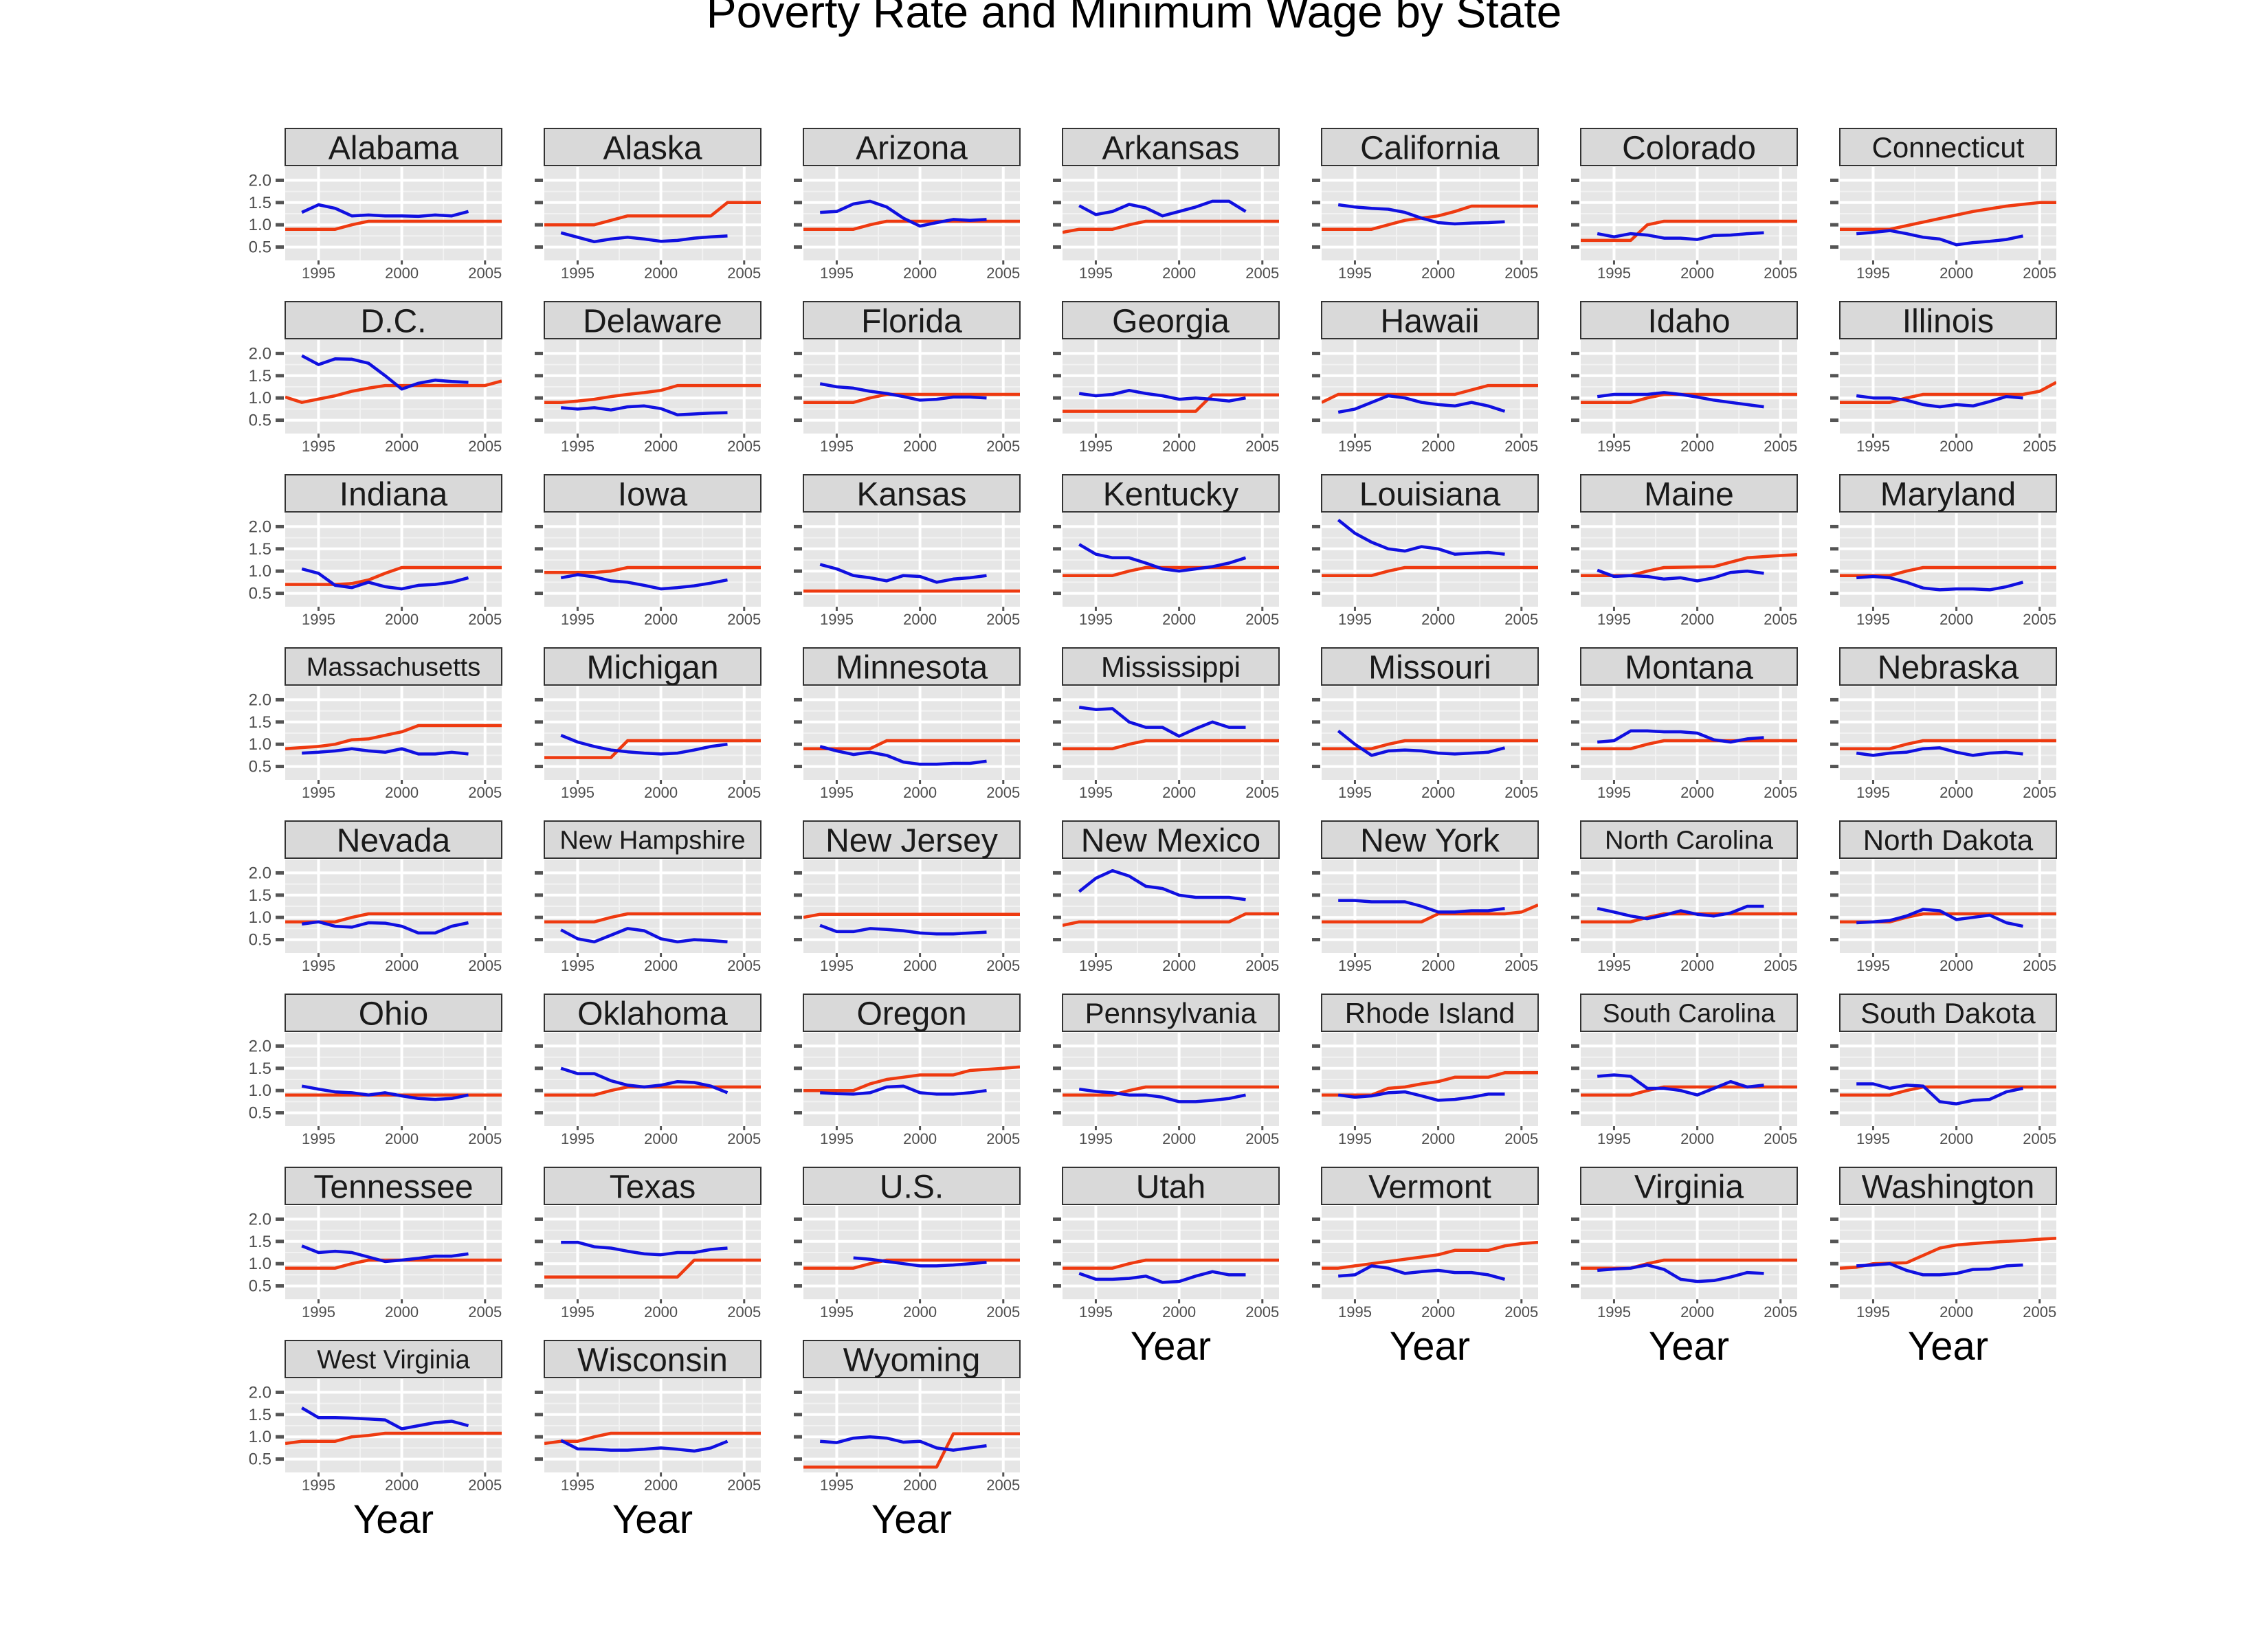 The width and height of the screenshot is (2268, 1649). What do you see at coordinates (907, 897) in the screenshot?
I see `facet-panel: New Jersey 1995 2000 2005` at bounding box center [907, 897].